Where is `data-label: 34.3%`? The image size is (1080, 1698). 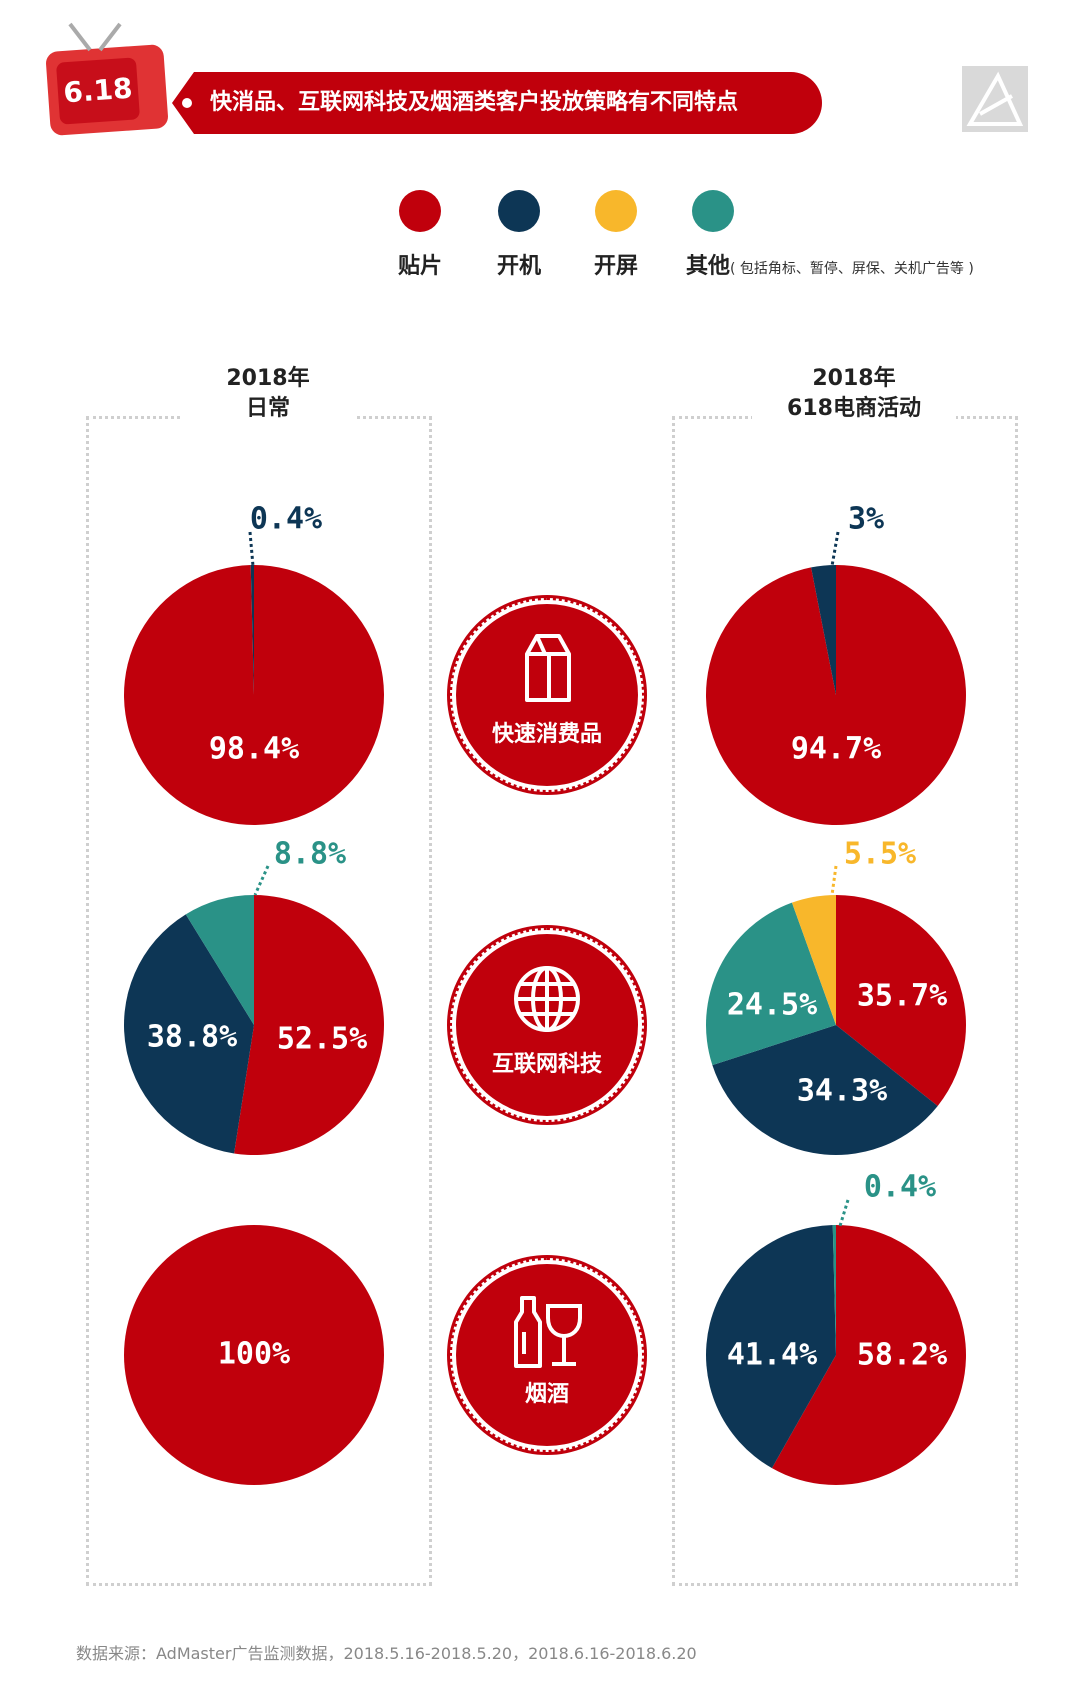 data-label: 34.3% is located at coordinates (842, 1091).